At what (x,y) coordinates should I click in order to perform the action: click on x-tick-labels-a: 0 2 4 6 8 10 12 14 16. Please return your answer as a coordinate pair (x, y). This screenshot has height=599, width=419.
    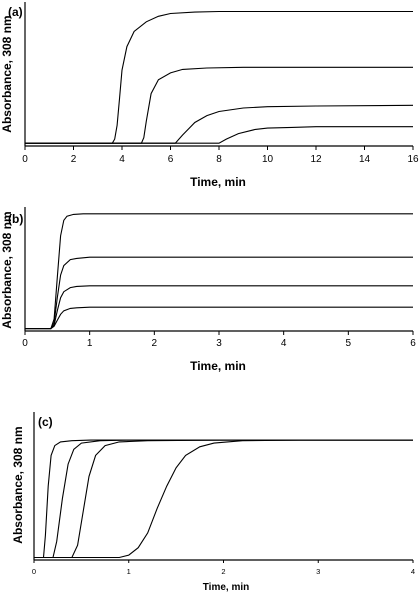
    Looking at the image, I should click on (220, 159).